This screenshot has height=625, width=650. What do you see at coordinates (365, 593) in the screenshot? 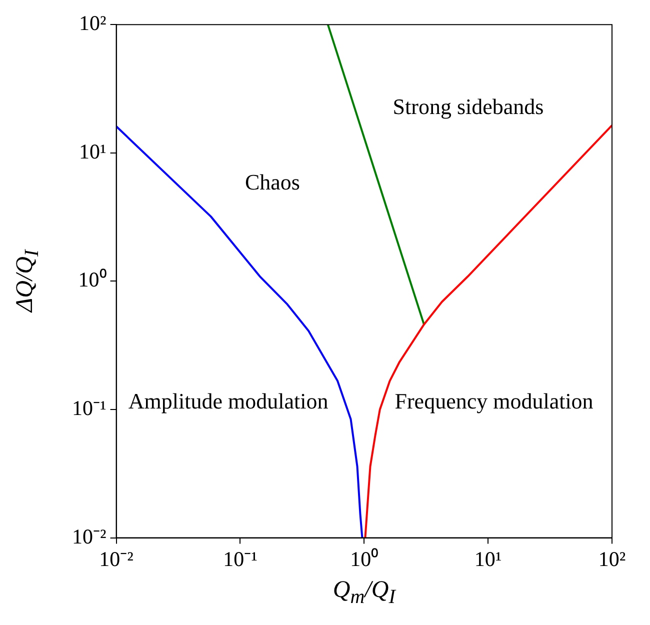
I see `x-axis-title: Q$_{m}$/Q$_{I}$` at bounding box center [365, 593].